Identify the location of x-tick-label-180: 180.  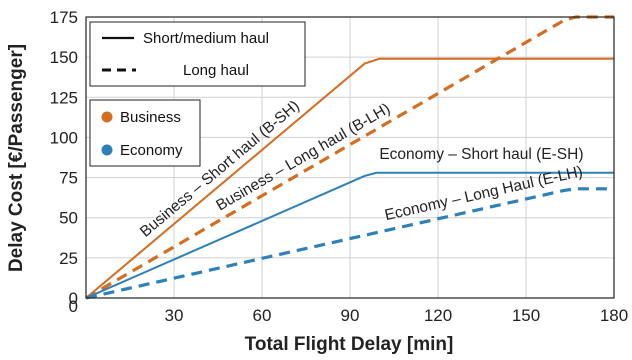
(614, 315).